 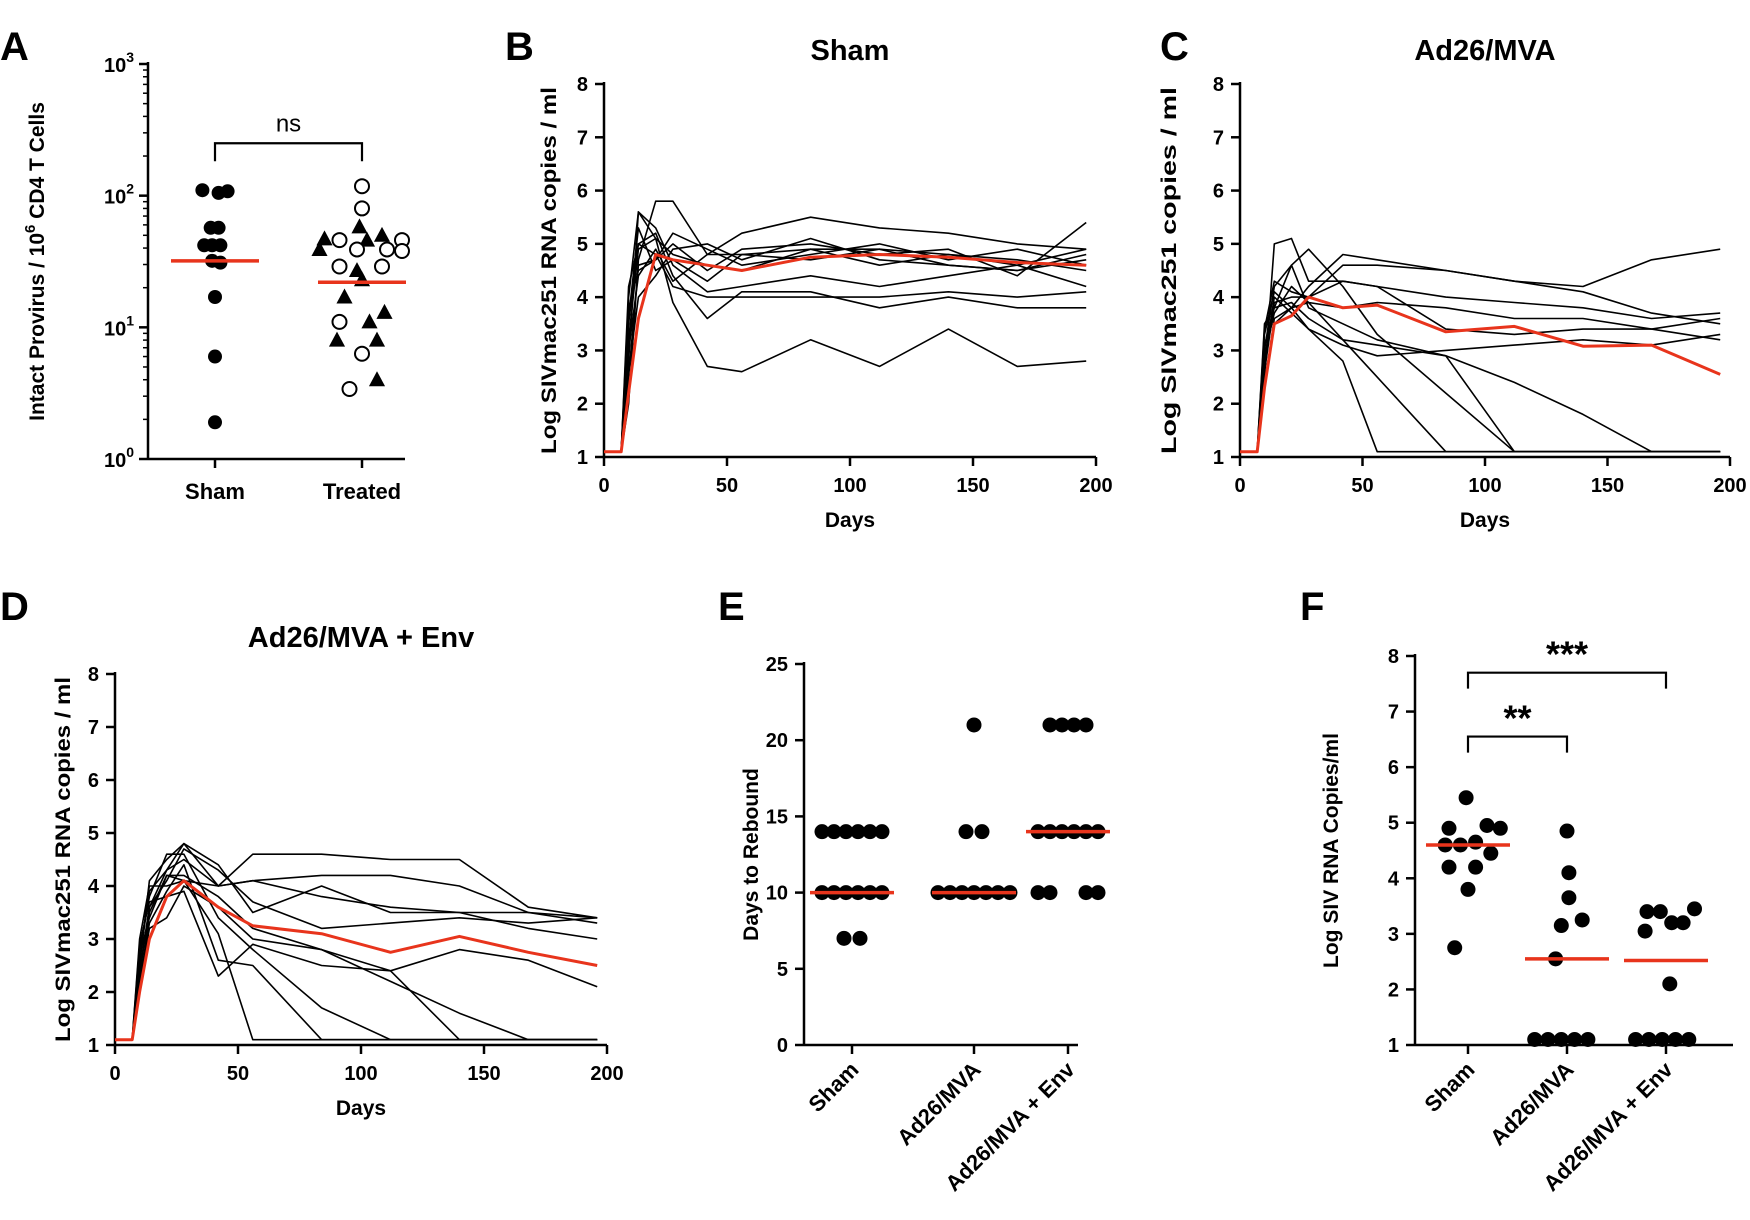 What do you see at coordinates (833, 1087) in the screenshot?
I see `category-label: Sham` at bounding box center [833, 1087].